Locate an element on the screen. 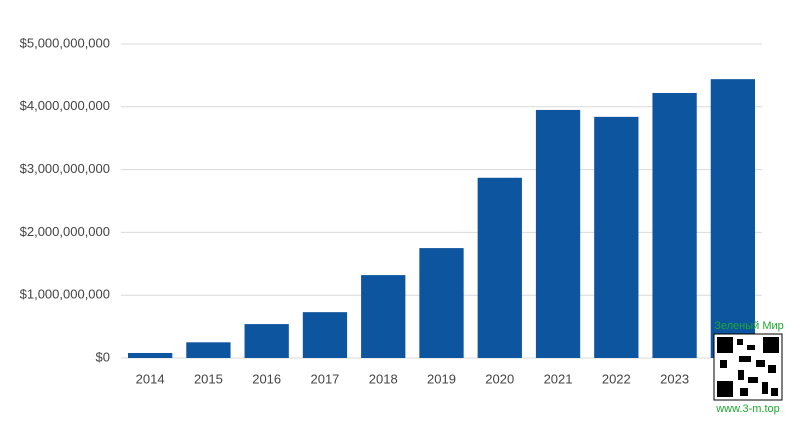 Image resolution: width=800 pixels, height=423 pixels. y-tick-label: $2,000,000,000 is located at coordinates (65, 231).